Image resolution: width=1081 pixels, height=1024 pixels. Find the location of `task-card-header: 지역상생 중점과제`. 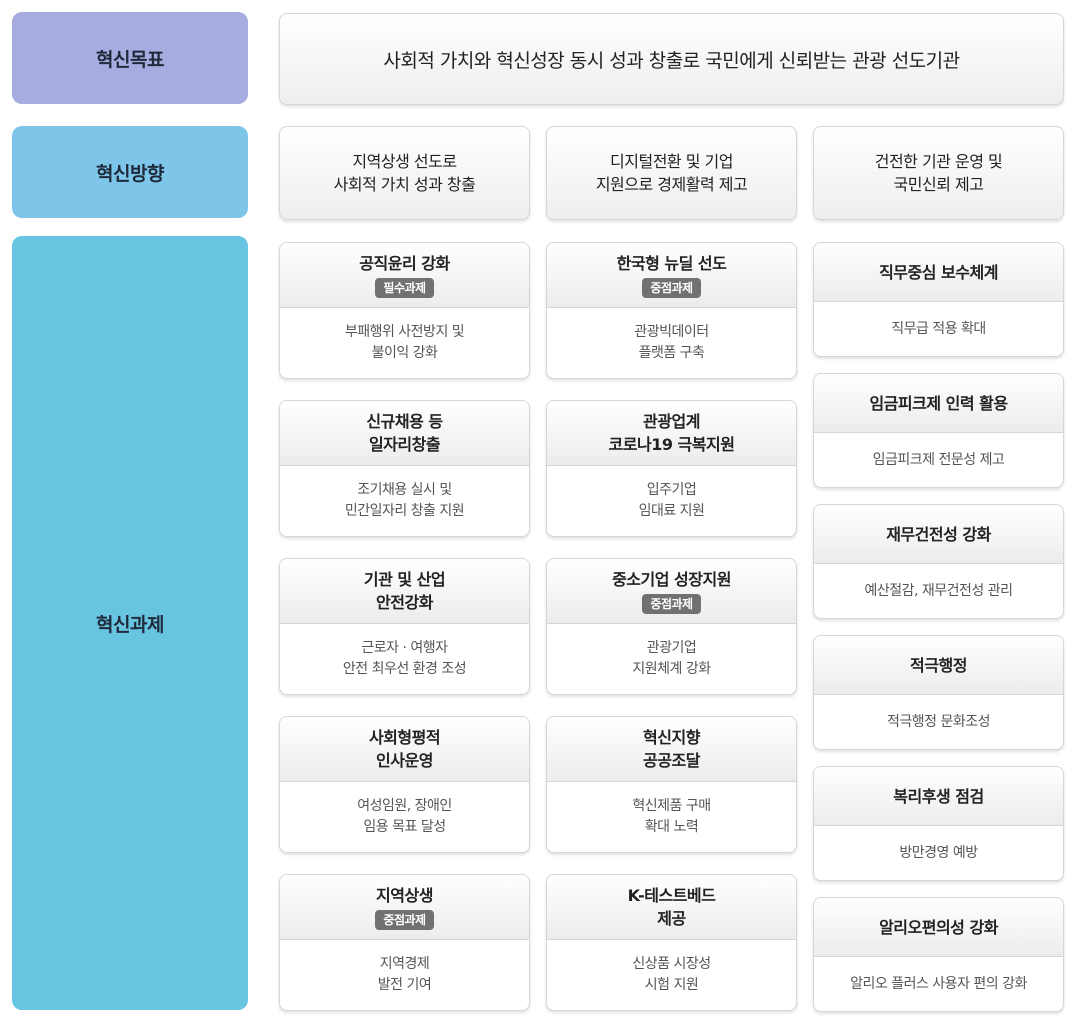

task-card-header: 지역상생 중점과제 is located at coordinates (404, 907).